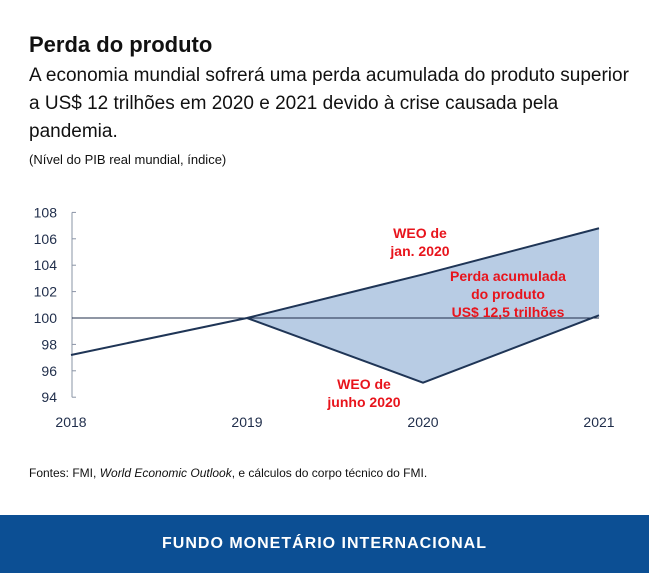 The width and height of the screenshot is (649, 573). I want to click on annotation-loss: Perda acumulada, so click(508, 276).